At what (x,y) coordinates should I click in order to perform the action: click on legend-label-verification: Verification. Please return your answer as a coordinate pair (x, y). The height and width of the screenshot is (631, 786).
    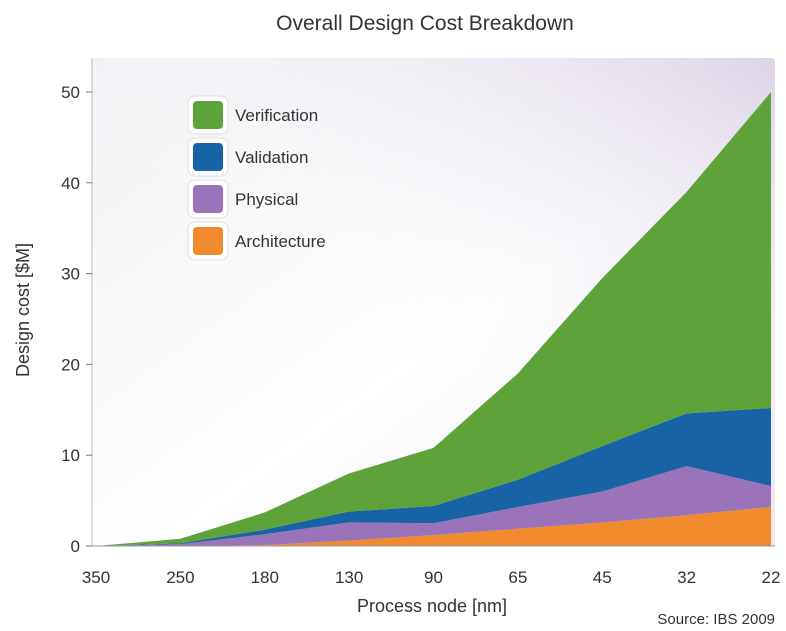
    Looking at the image, I should click on (276, 115).